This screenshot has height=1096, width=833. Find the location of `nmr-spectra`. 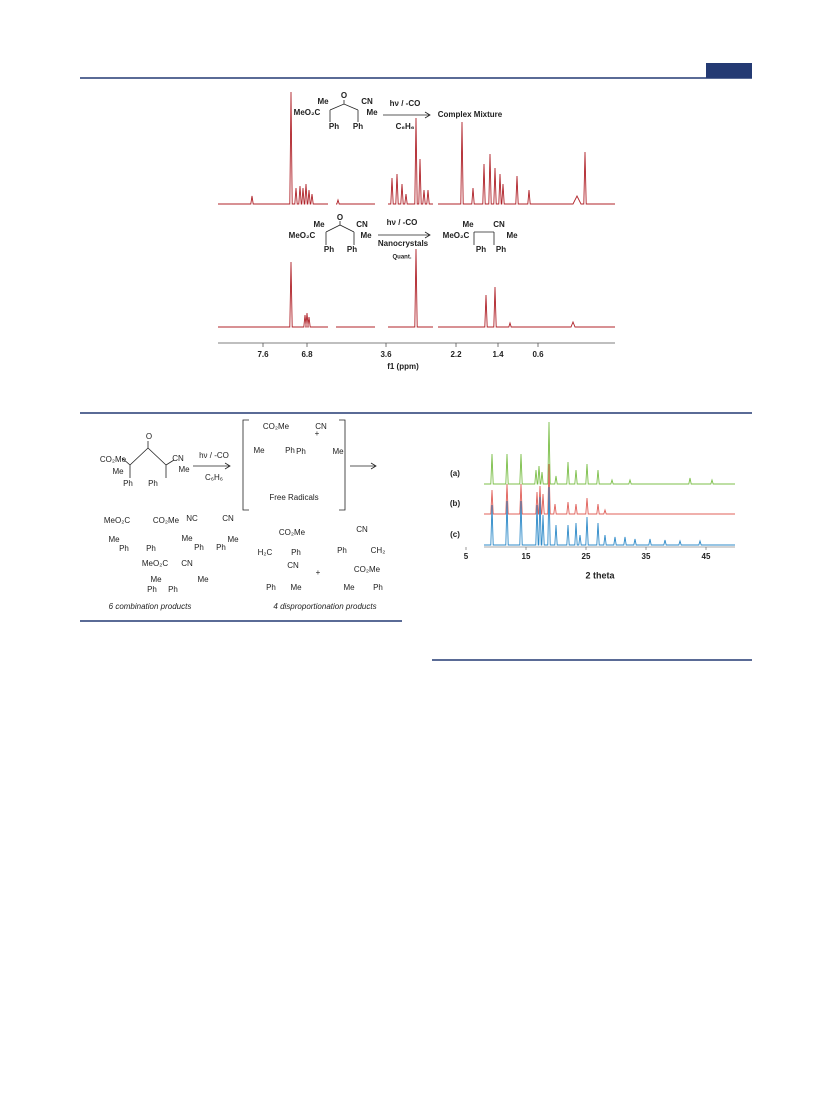

nmr-spectra is located at coordinates (416, 209).